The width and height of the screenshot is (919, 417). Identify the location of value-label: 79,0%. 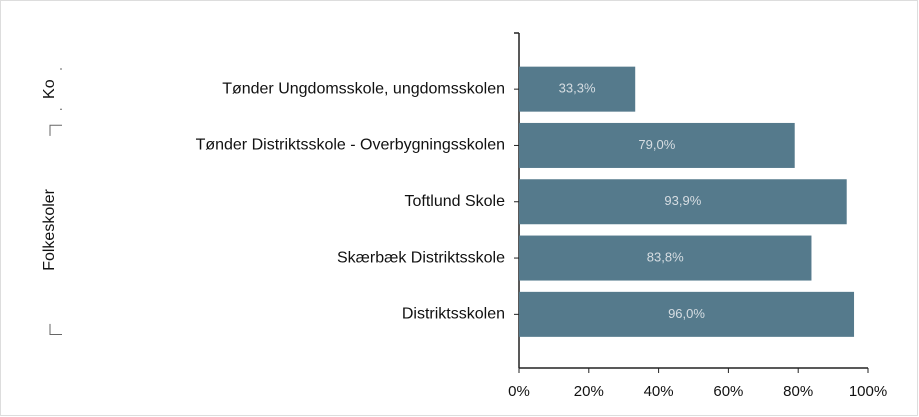
(656, 144).